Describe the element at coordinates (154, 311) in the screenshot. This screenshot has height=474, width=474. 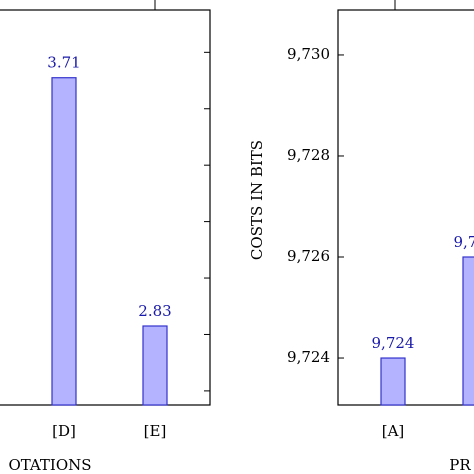
I see `value-label: 2.83` at that location.